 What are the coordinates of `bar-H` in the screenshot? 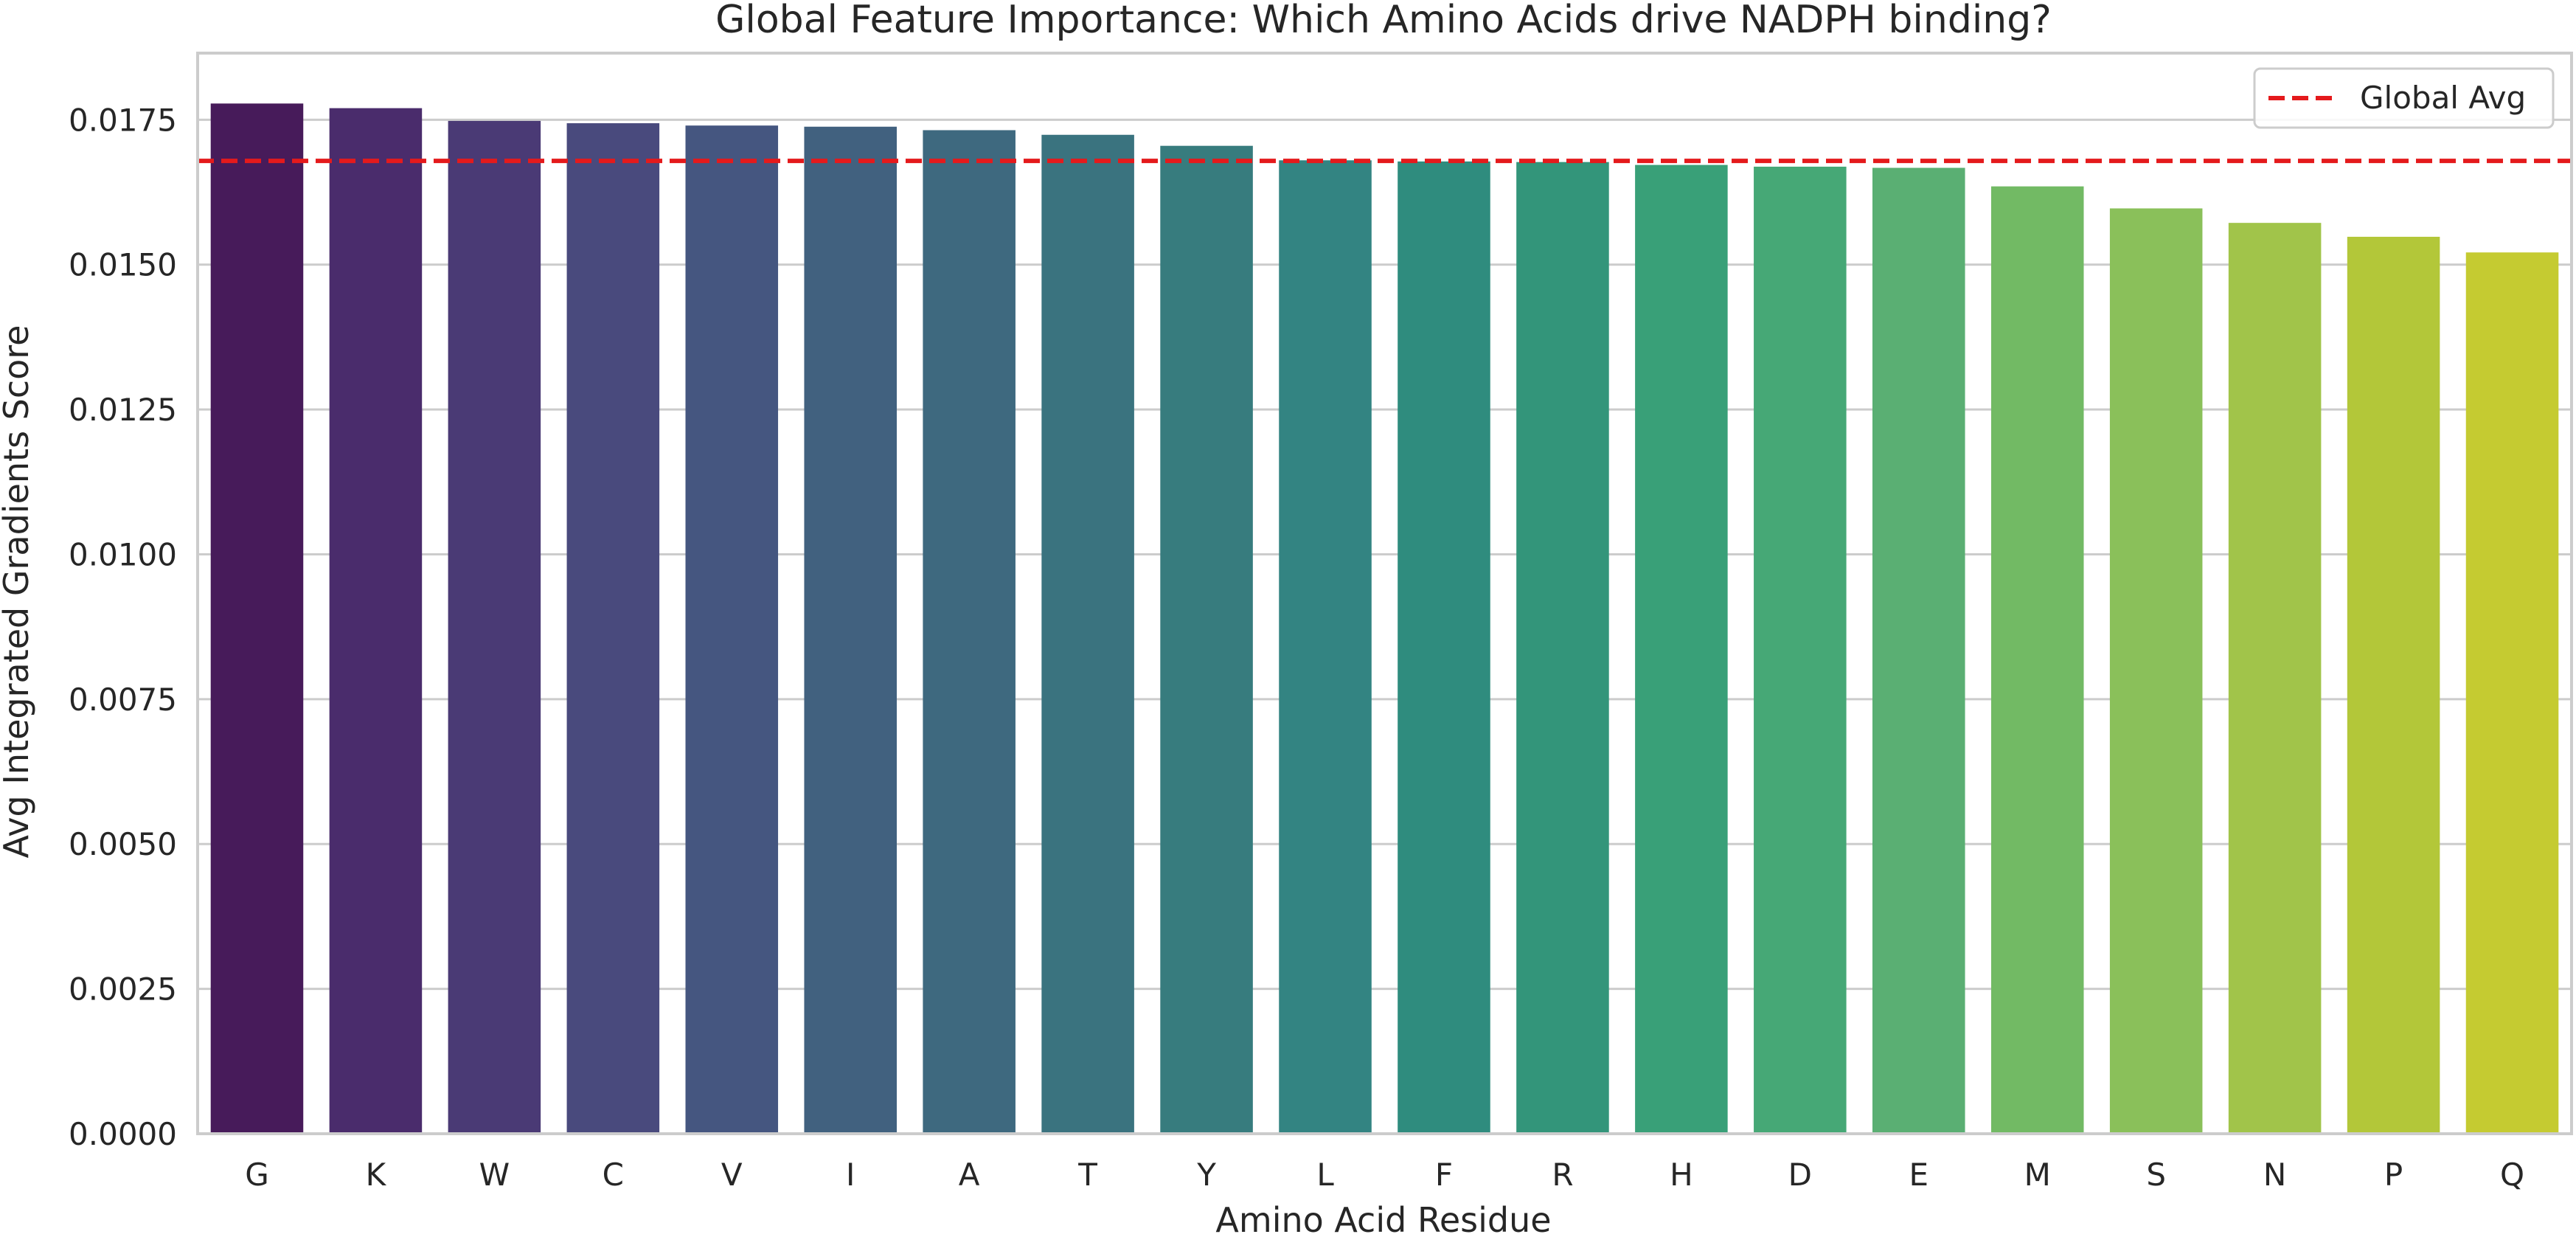 It's located at (1681, 649).